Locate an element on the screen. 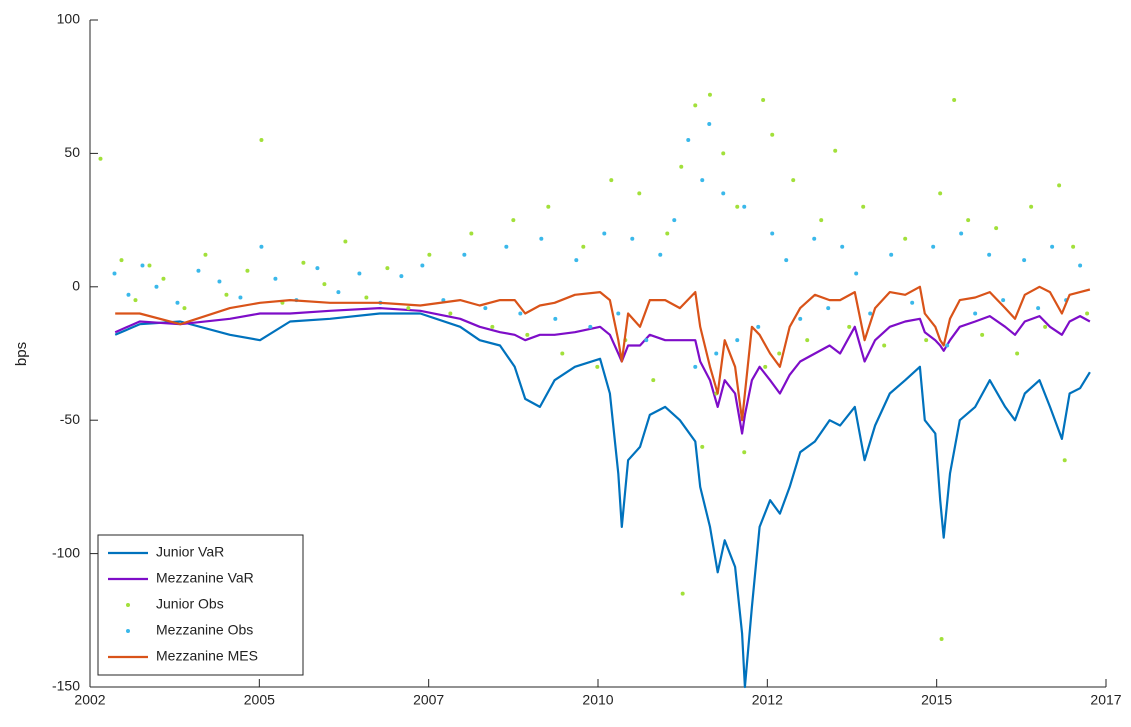 Image resolution: width=1131 pixels, height=727 pixels. y-tick-label: -150 is located at coordinates (66, 686).